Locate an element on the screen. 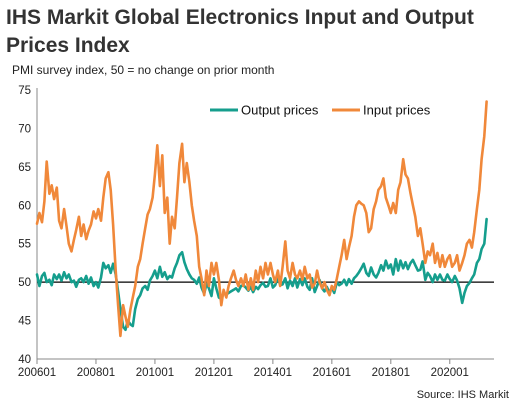 The image size is (519, 409). y-tick-label: 55 is located at coordinates (24, 245).